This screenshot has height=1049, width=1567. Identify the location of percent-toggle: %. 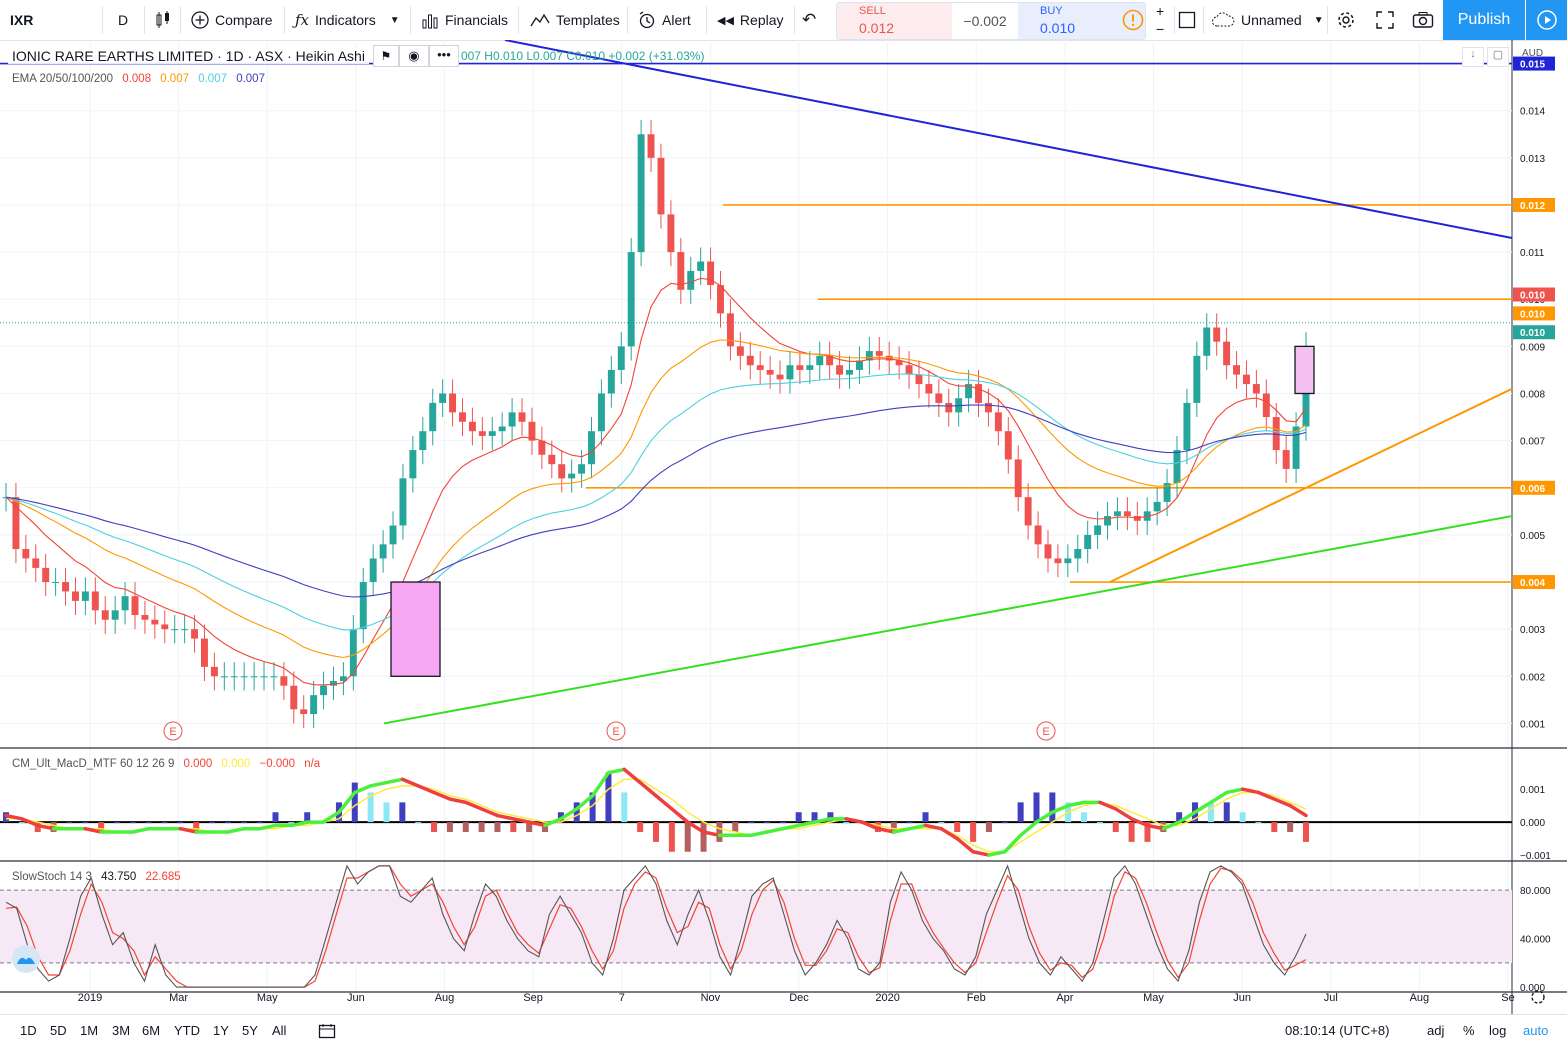
(1469, 1030).